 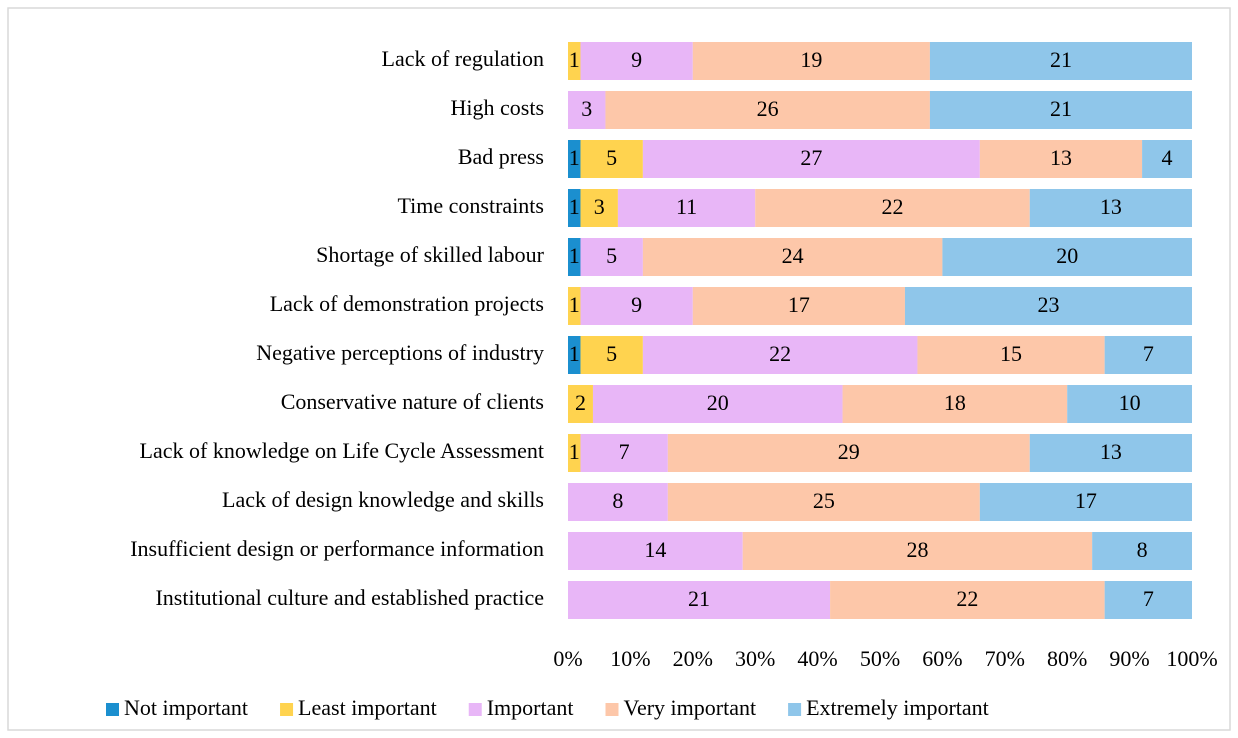 I want to click on data-label: 25, so click(x=824, y=500).